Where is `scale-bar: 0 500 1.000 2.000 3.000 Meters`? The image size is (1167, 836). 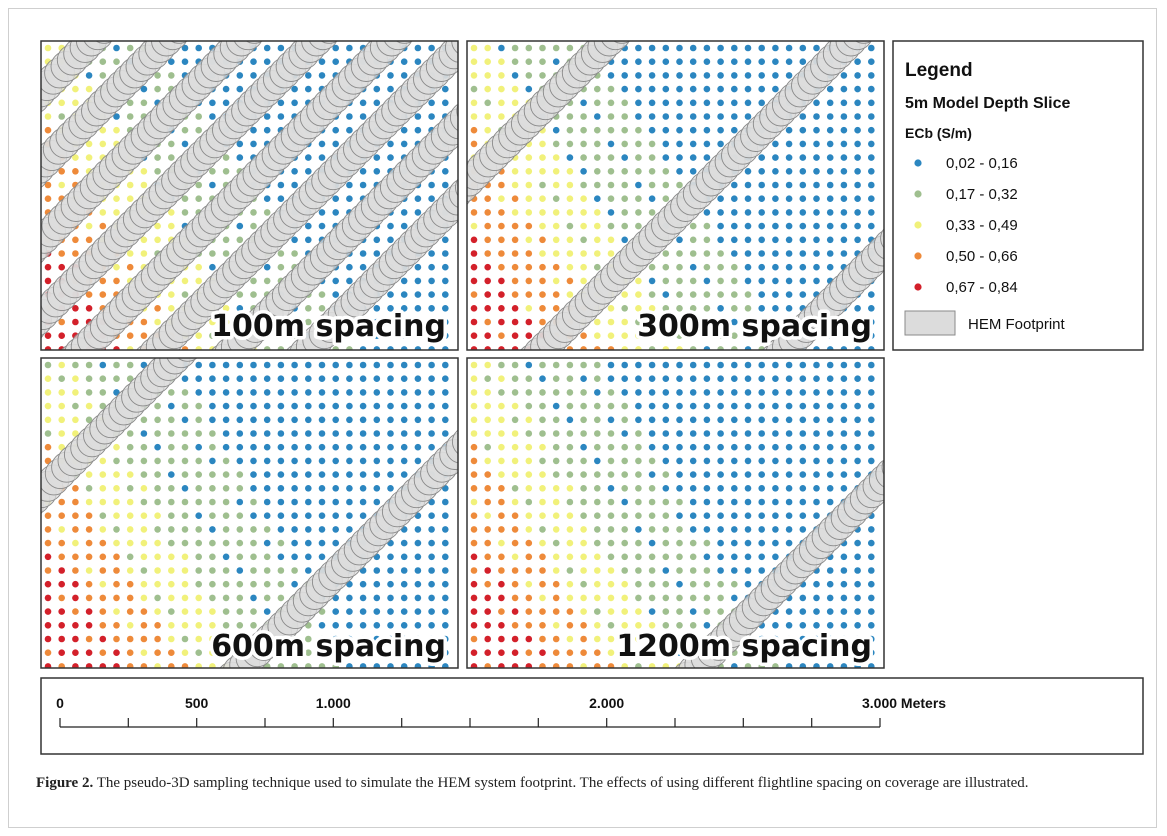
scale-bar: 0 500 1.000 2.000 3.000 Meters is located at coordinates (592, 716).